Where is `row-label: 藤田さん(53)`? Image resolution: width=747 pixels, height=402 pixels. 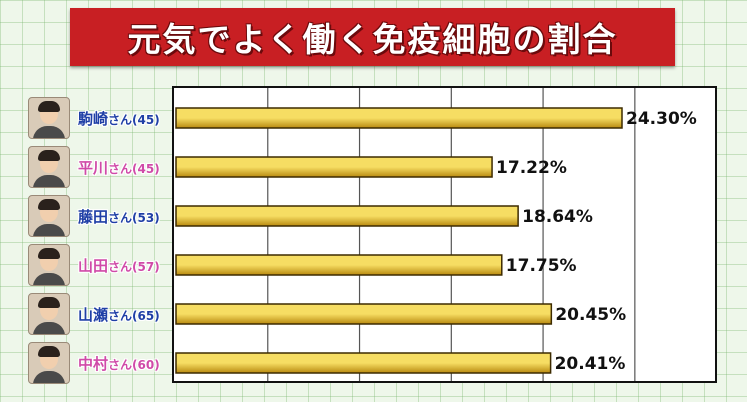
row-label: 藤田さん(53) is located at coordinates (100, 216).